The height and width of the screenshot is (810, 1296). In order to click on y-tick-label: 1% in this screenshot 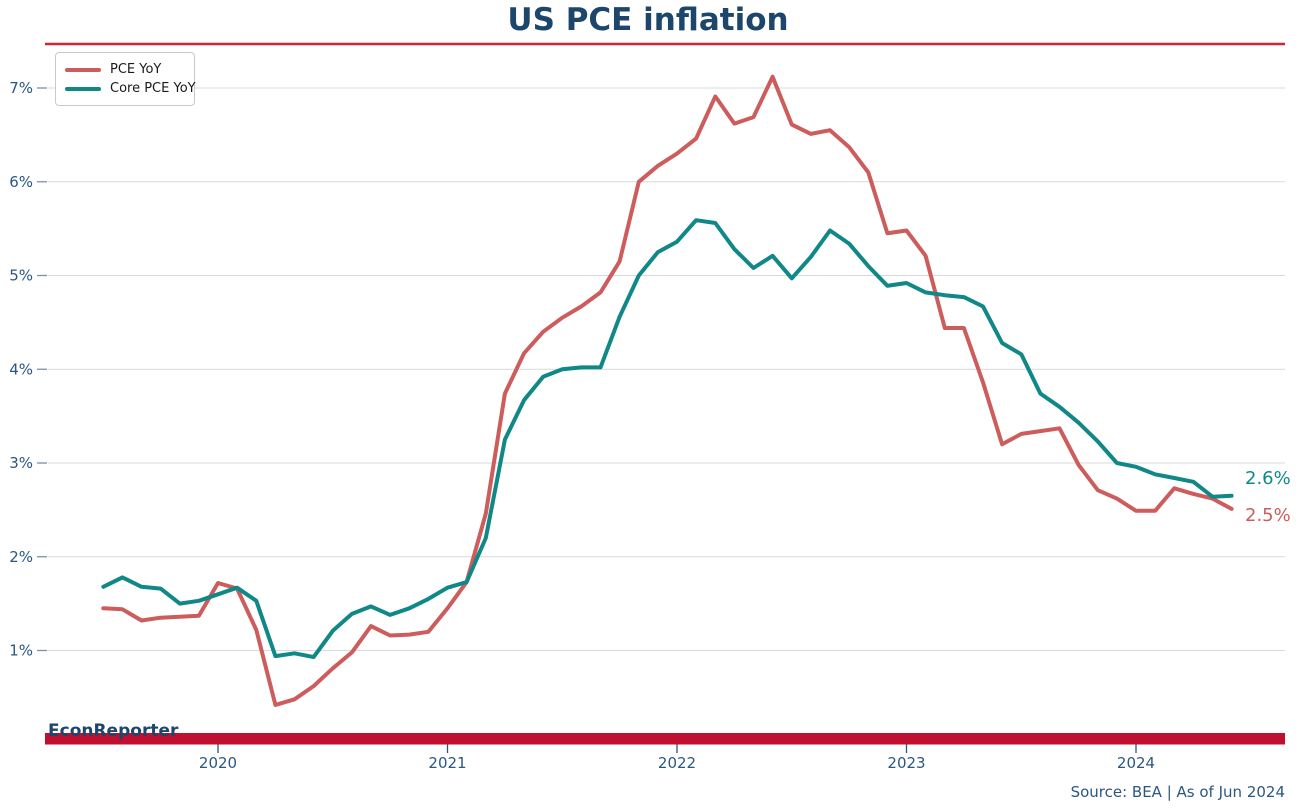, I will do `click(21, 651)`.